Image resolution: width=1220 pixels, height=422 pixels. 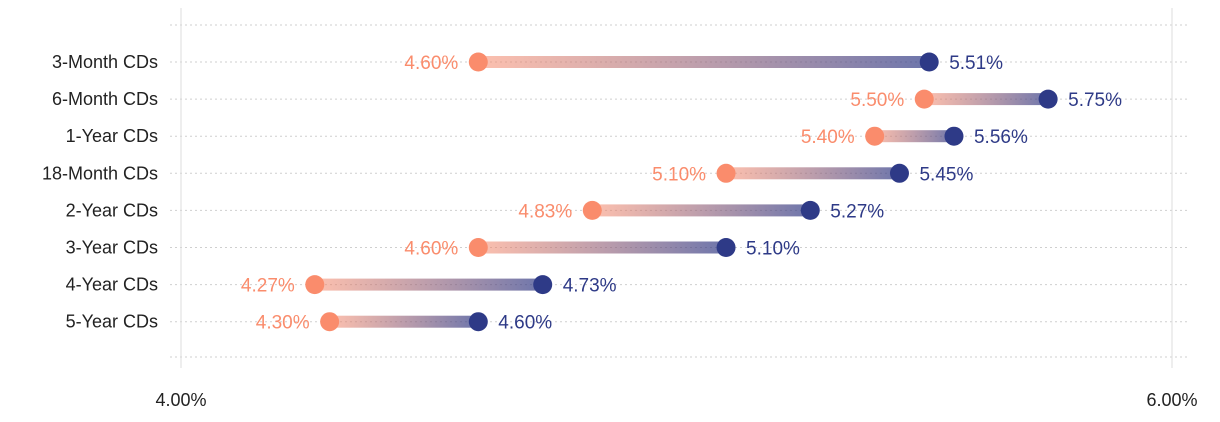 What do you see at coordinates (1095, 100) in the screenshot?
I see `high-value-label: 5.75%` at bounding box center [1095, 100].